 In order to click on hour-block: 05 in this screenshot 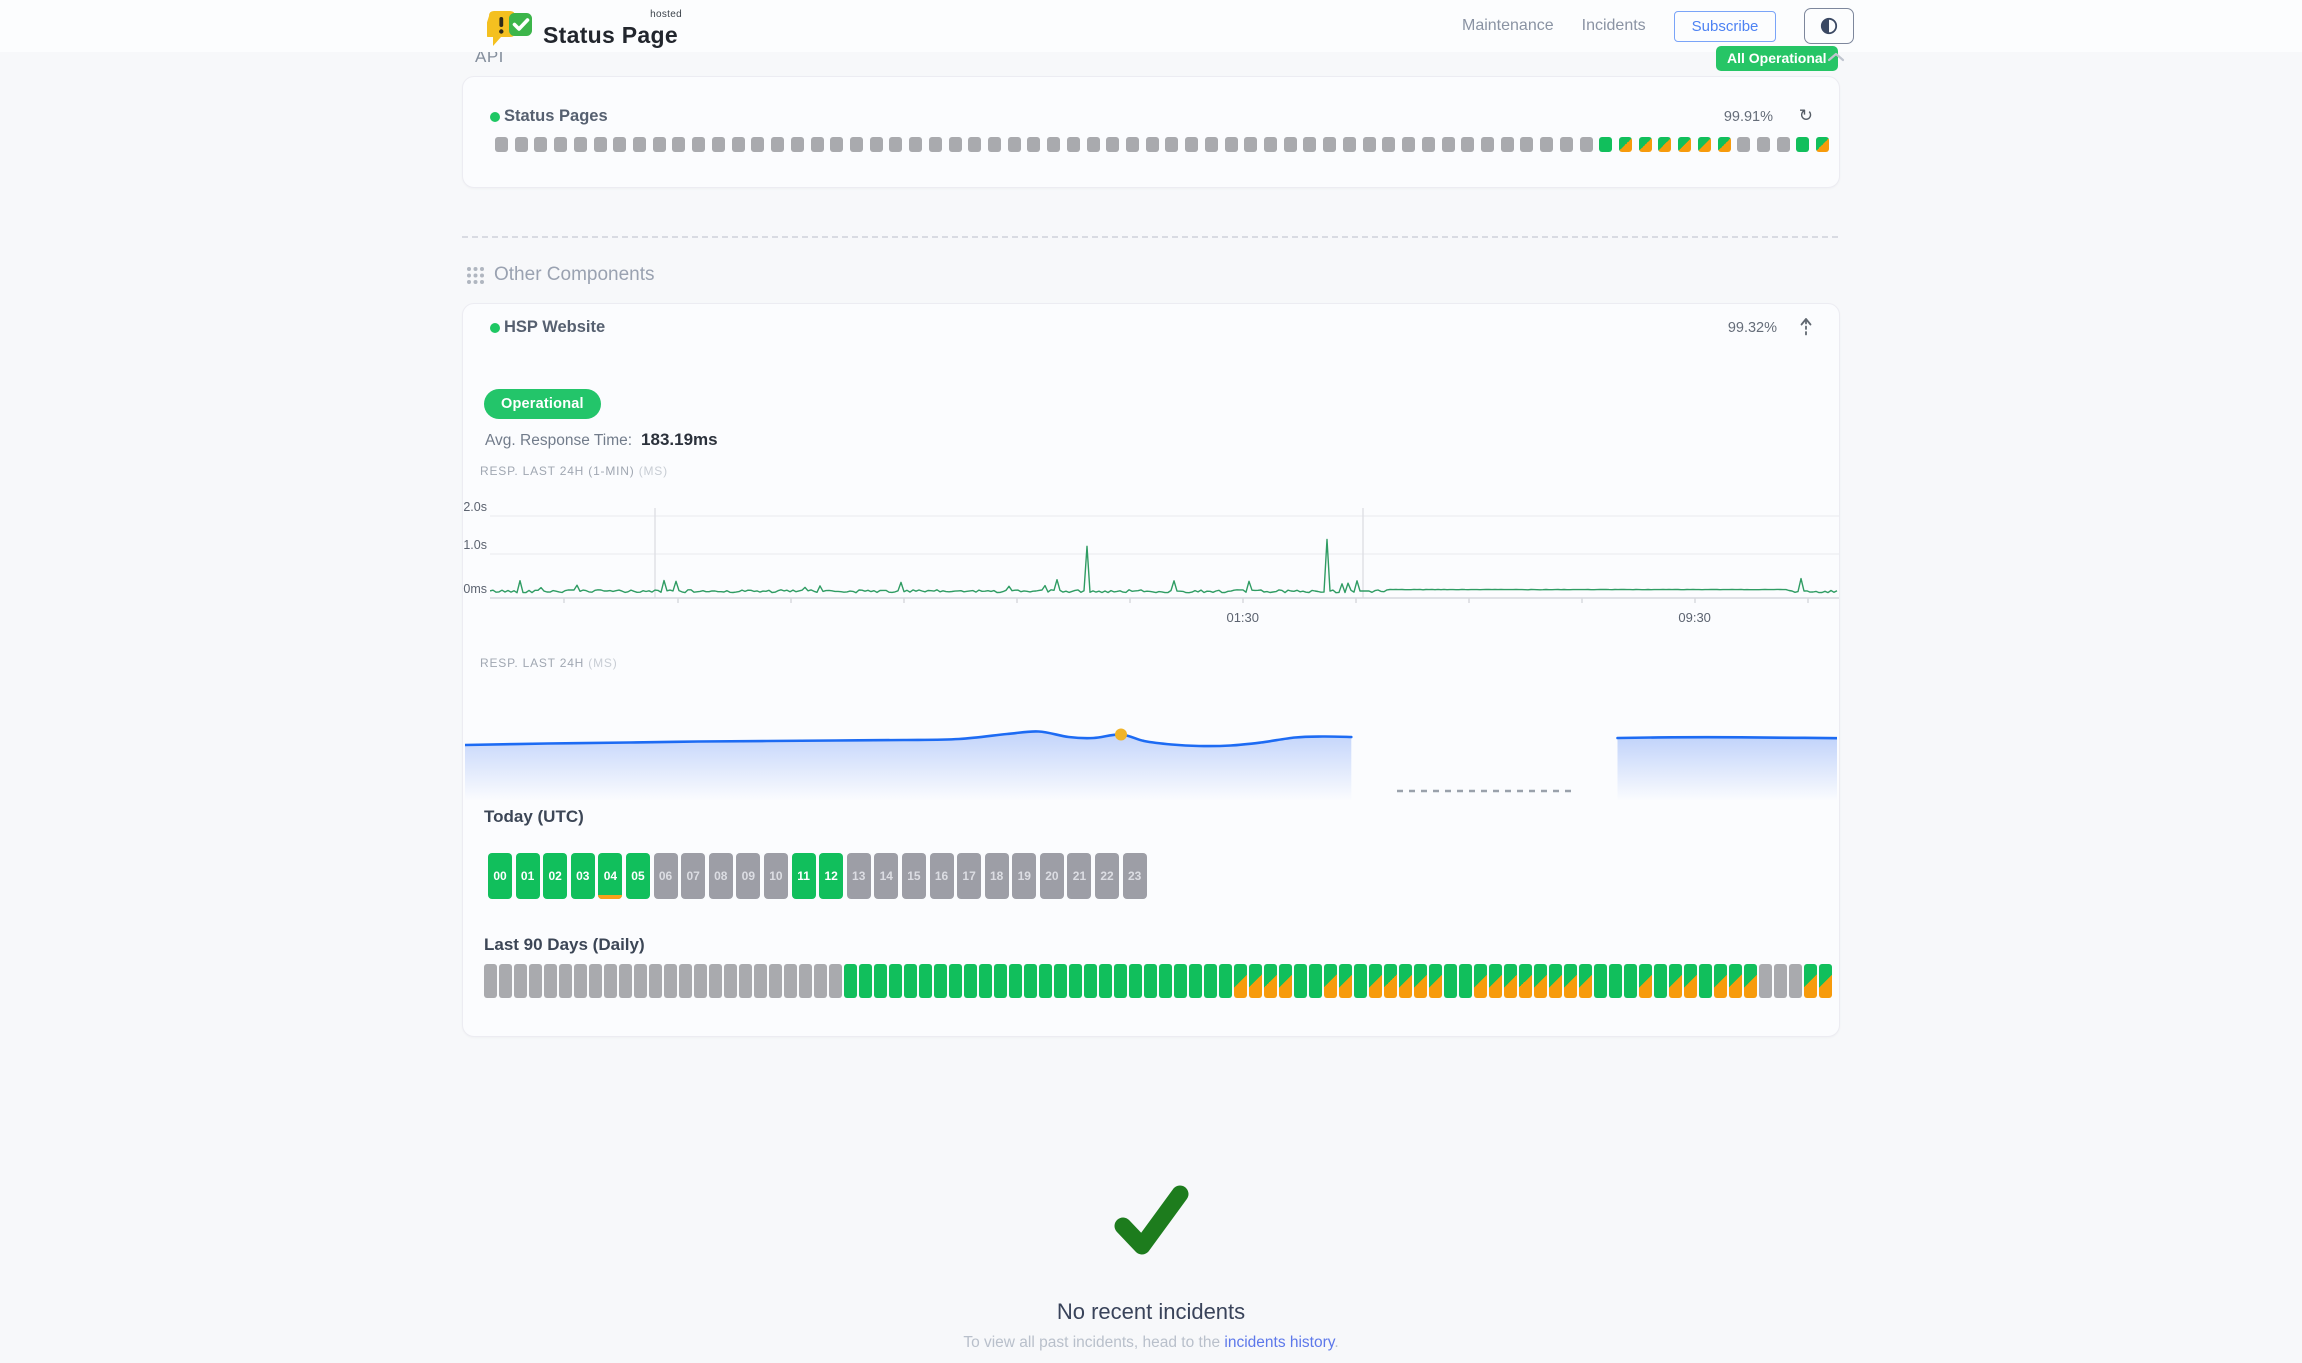, I will do `click(637, 876)`.